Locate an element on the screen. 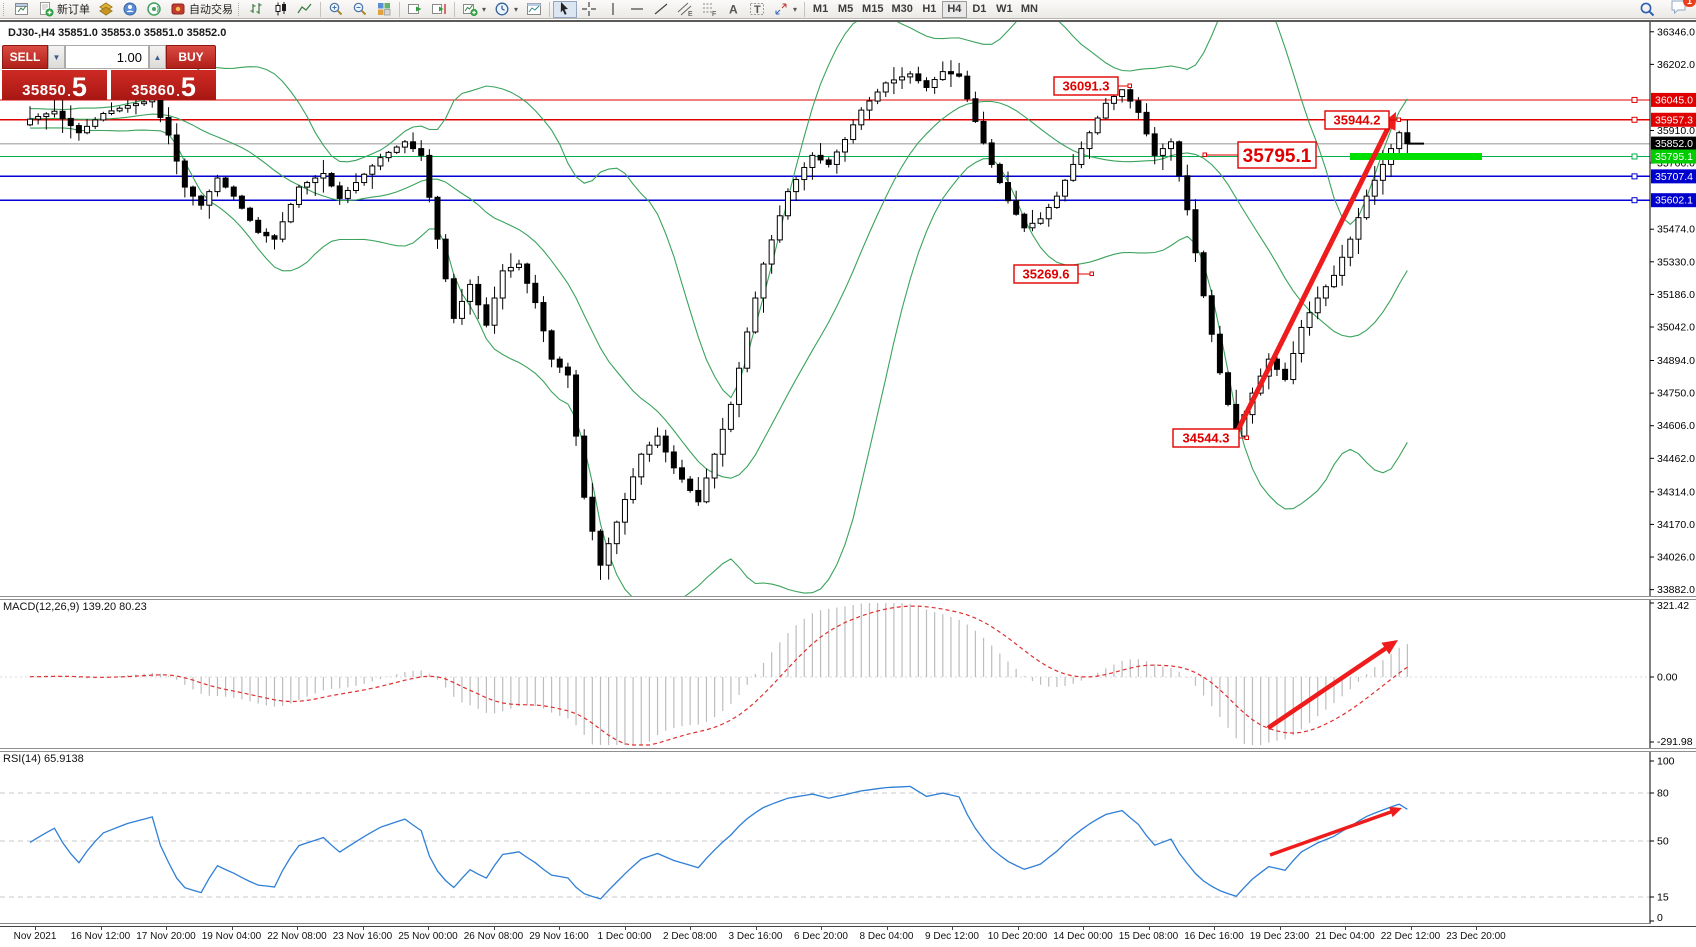 This screenshot has height=947, width=1696. timeframe-m5: M5 is located at coordinates (845, 9).